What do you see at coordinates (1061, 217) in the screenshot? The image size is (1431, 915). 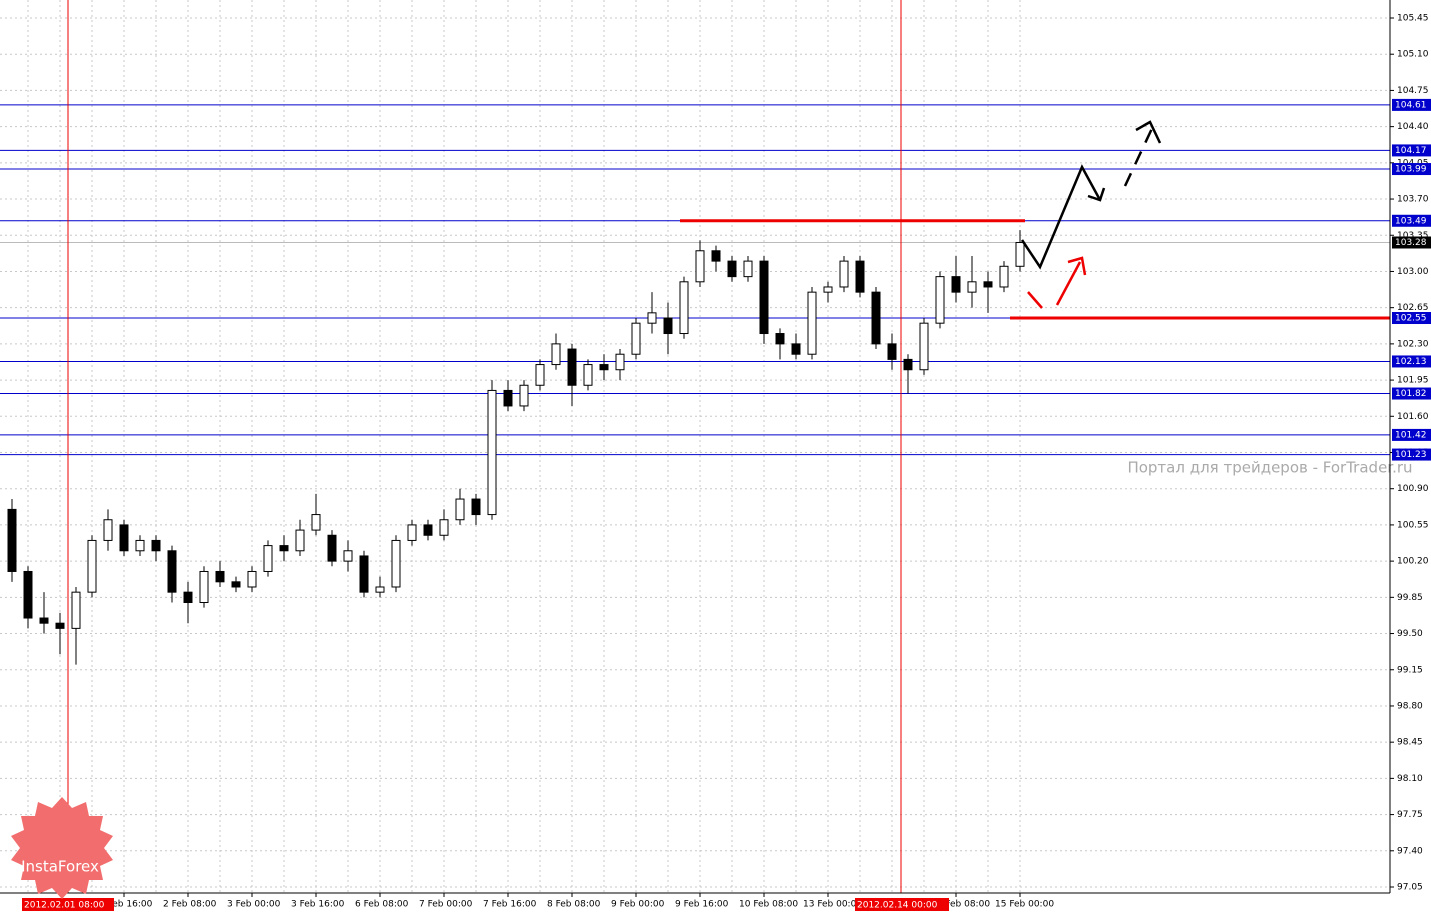 I see `forecast-path` at bounding box center [1061, 217].